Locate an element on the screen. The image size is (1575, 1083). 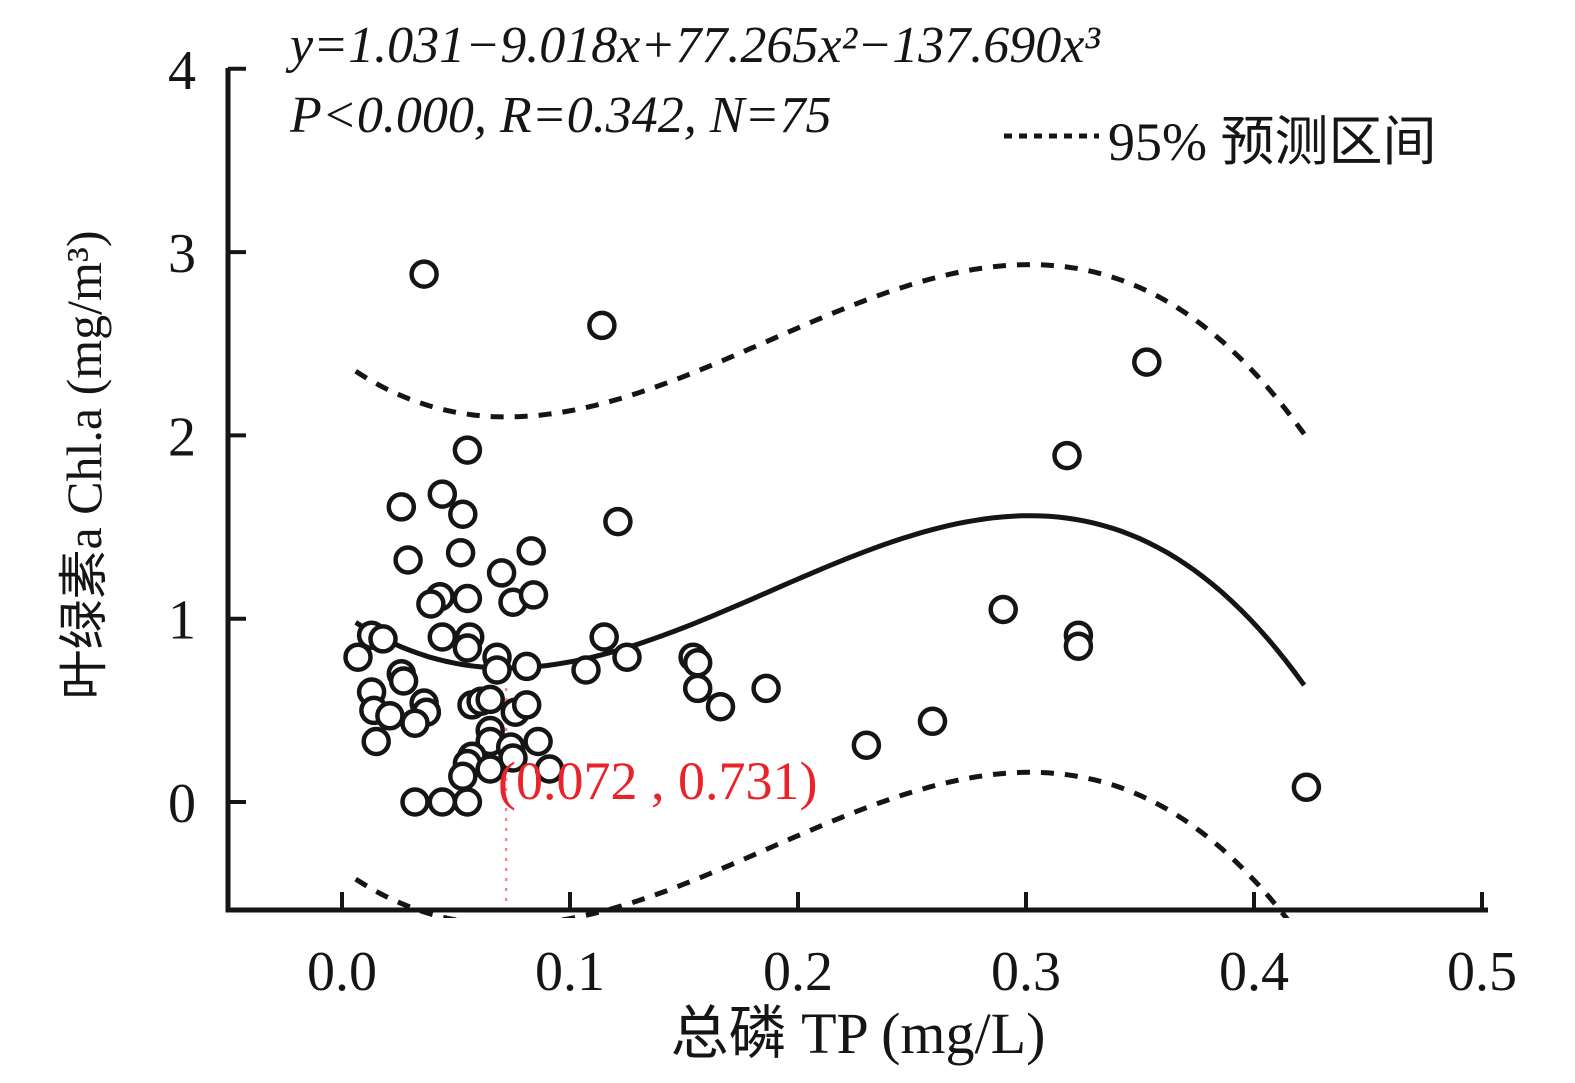
y-tick-label: 2 is located at coordinates (182, 437).